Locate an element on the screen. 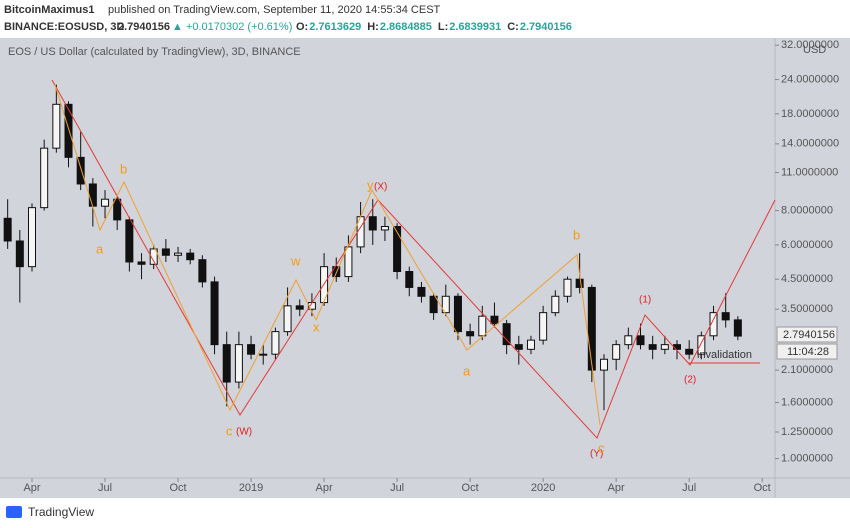  y-tick-label: 8.0000000 is located at coordinates (807, 210).